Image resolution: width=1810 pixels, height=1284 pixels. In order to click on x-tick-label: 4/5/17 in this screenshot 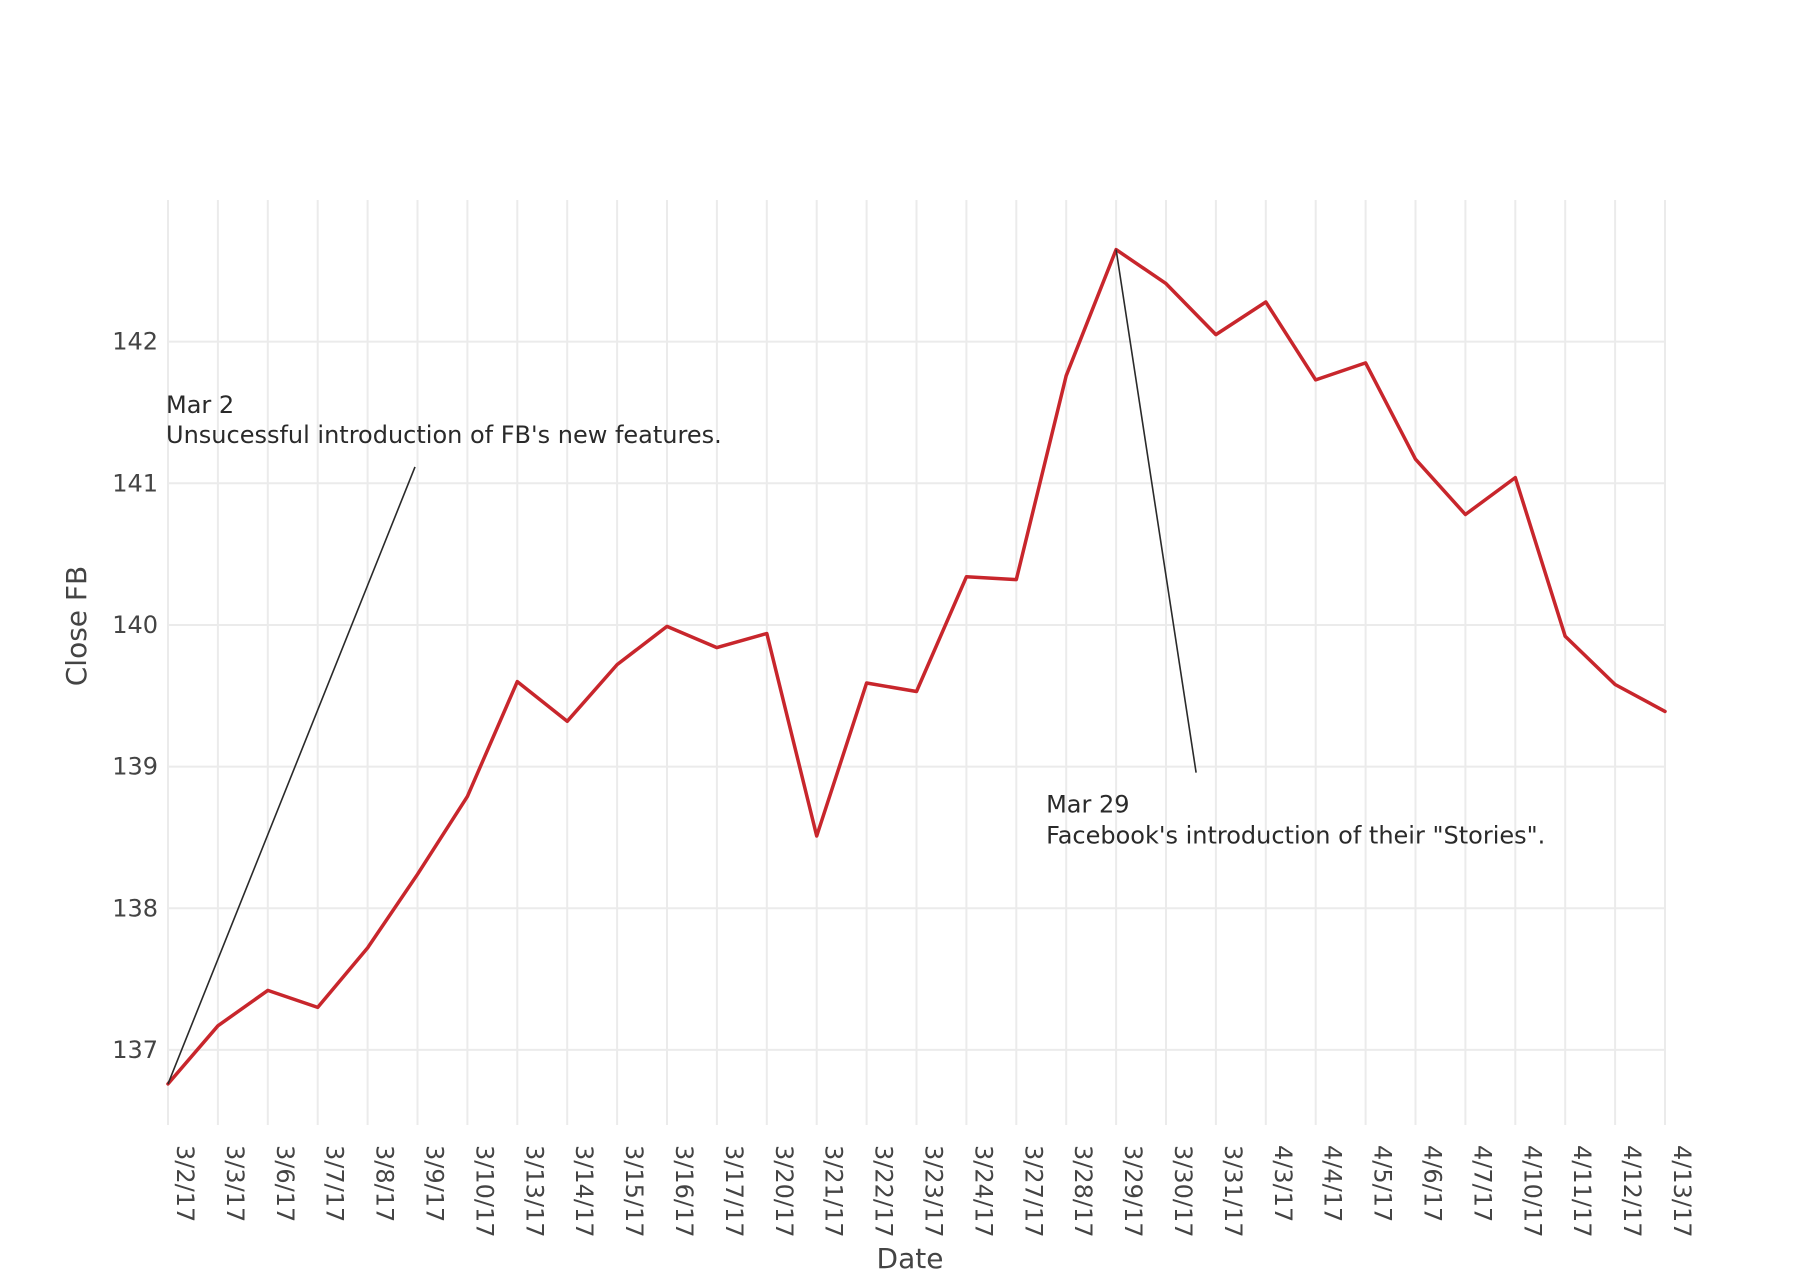, I will do `click(1383, 1183)`.